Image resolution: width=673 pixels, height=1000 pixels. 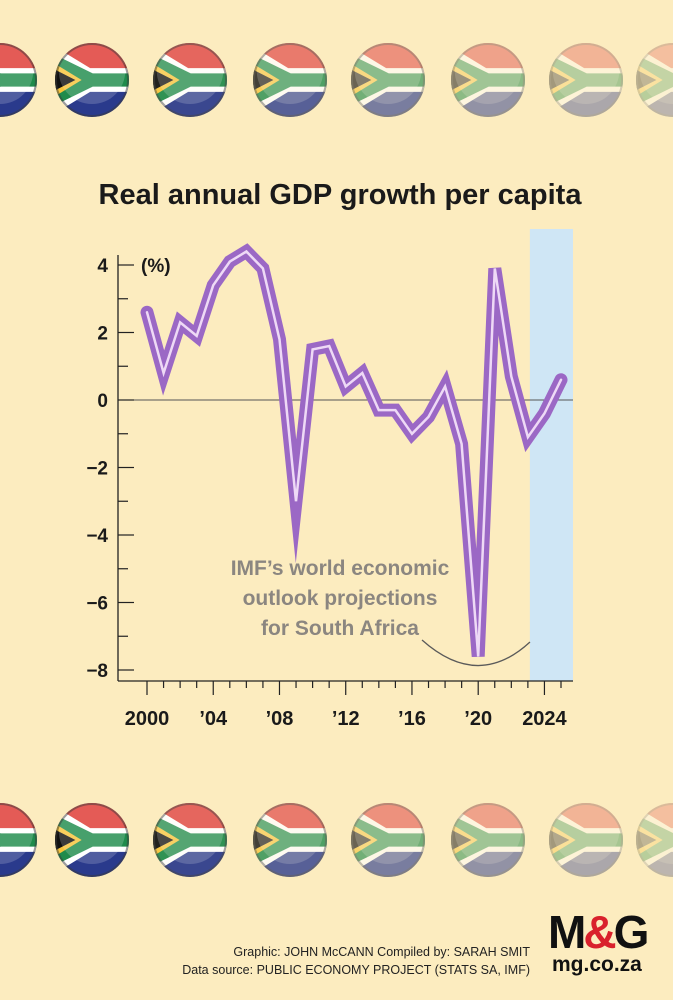 What do you see at coordinates (340, 598) in the screenshot?
I see `annotation-line: outlook projections` at bounding box center [340, 598].